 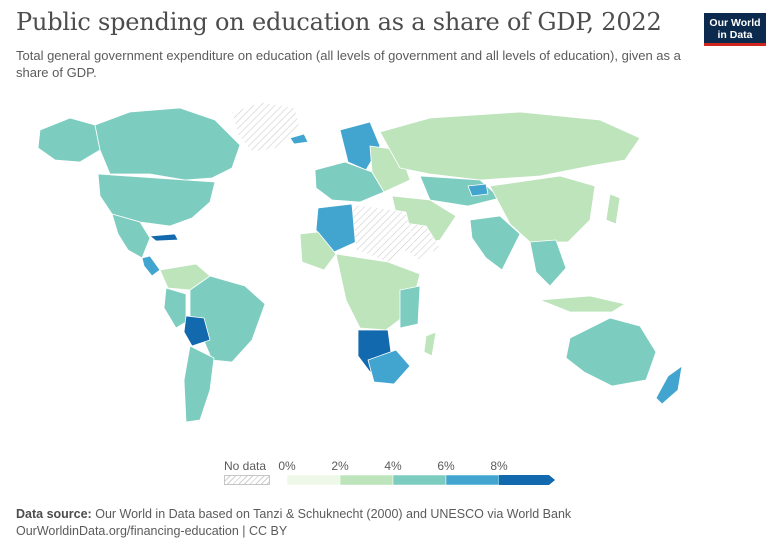 What do you see at coordinates (510, 146) in the screenshot?
I see `region-russia` at bounding box center [510, 146].